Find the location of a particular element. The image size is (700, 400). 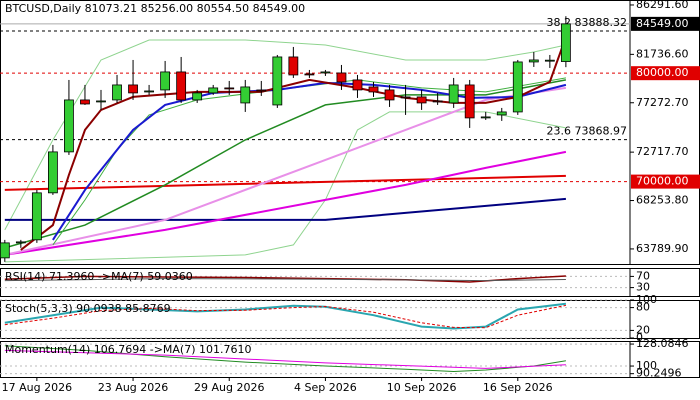

x-tick-label: 23 Aug 2026 is located at coordinates (133, 387).